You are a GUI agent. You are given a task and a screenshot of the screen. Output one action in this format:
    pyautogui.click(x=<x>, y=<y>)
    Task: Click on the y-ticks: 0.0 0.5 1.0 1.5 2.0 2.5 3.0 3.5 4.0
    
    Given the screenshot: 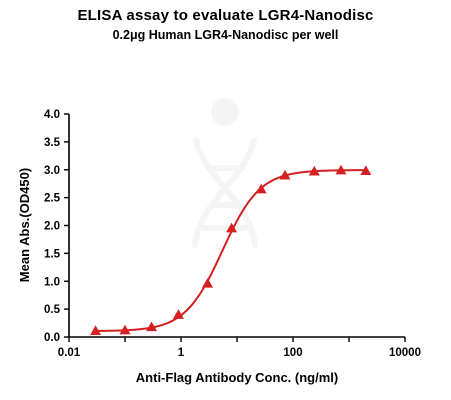 What is the action you would take?
    pyautogui.click(x=56, y=226)
    